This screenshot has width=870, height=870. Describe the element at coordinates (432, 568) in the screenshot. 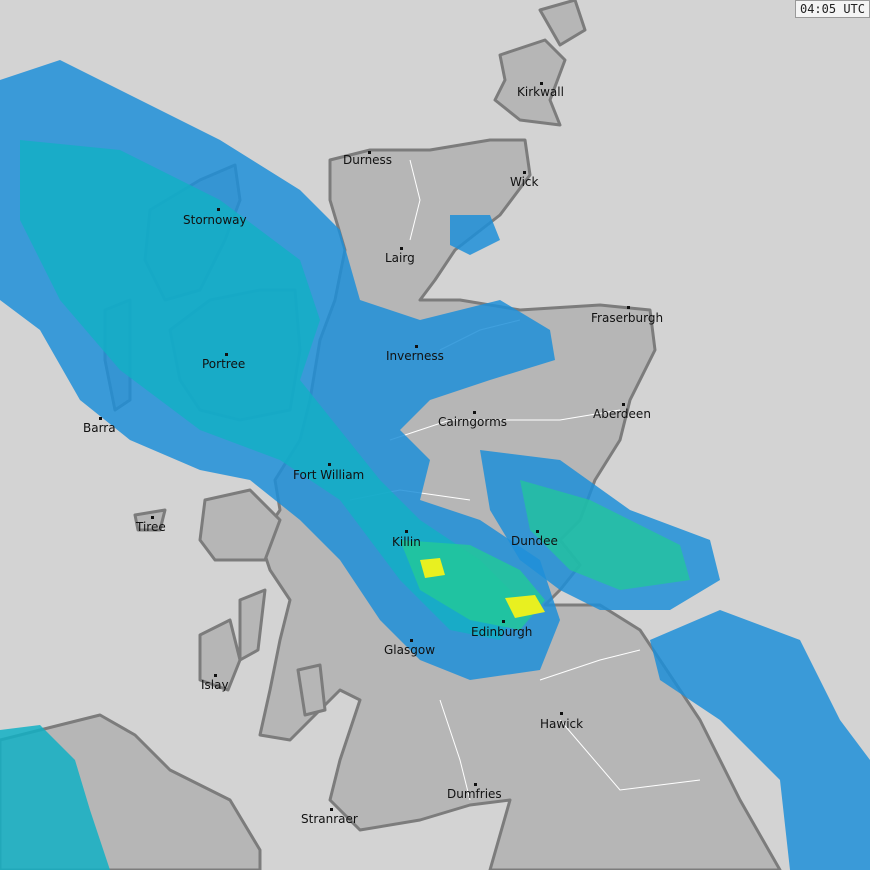

I see `rain-intense-killin` at that location.